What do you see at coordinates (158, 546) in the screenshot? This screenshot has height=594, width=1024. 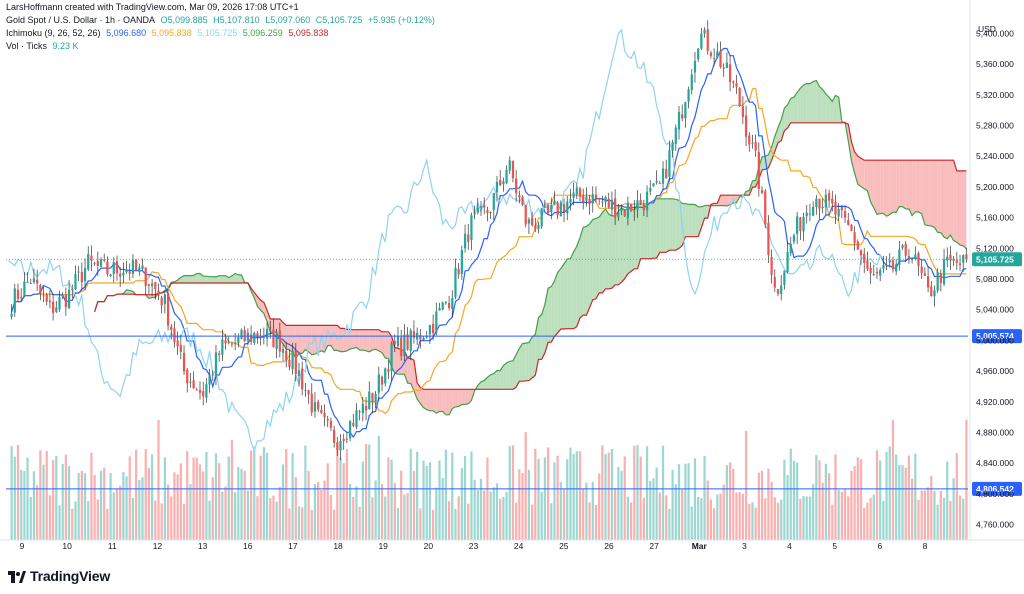 I see `x-tick-label: 12` at bounding box center [158, 546].